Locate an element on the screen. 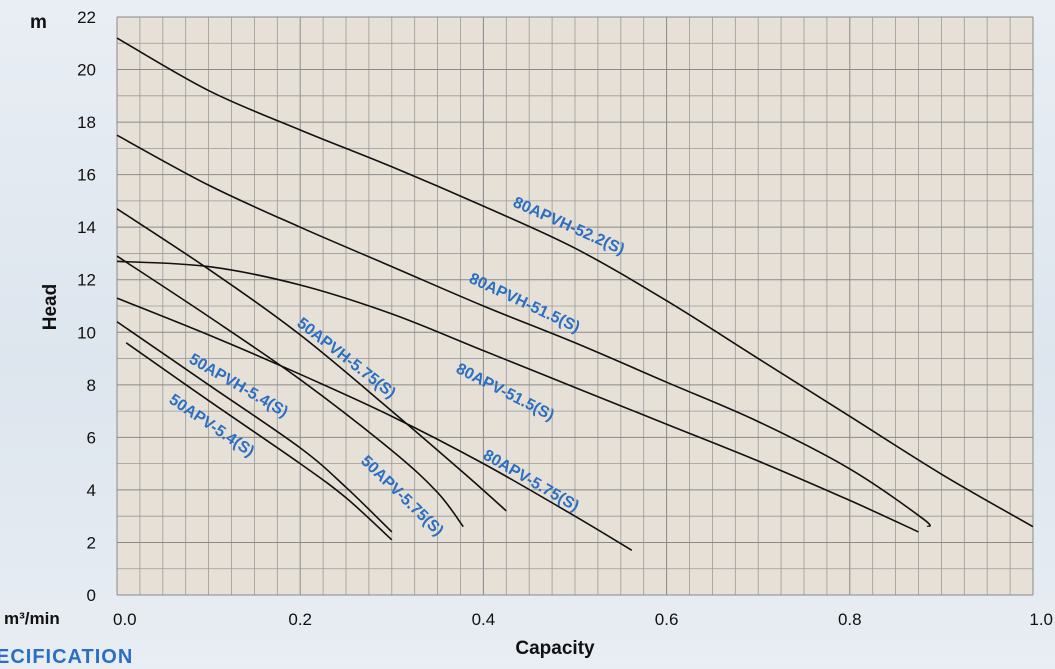 The height and width of the screenshot is (669, 1055). y-tick-label: 2 is located at coordinates (91, 542).